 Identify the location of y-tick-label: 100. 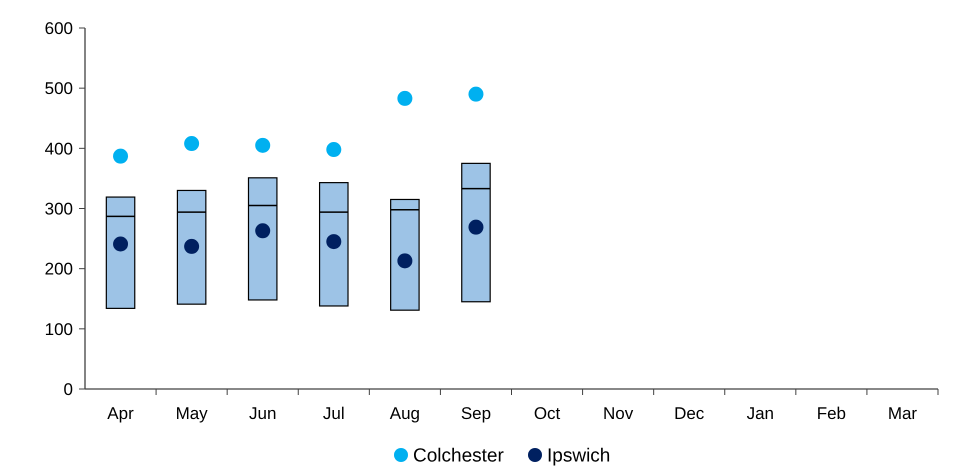
(58, 329).